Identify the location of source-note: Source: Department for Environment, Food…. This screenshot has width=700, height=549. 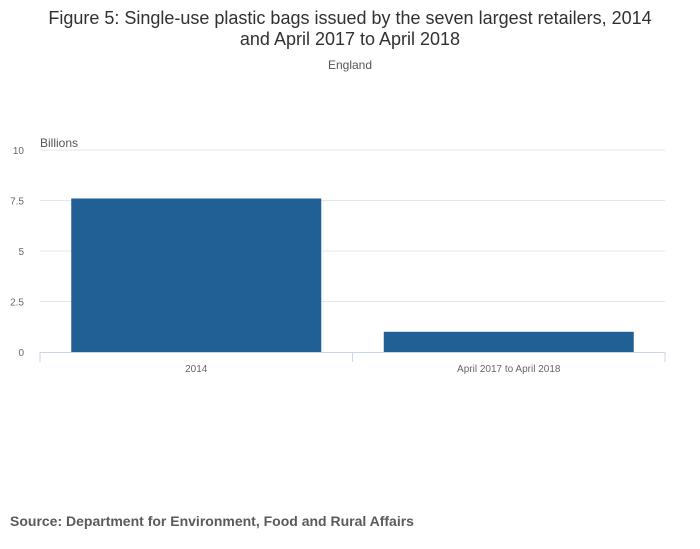
(212, 521).